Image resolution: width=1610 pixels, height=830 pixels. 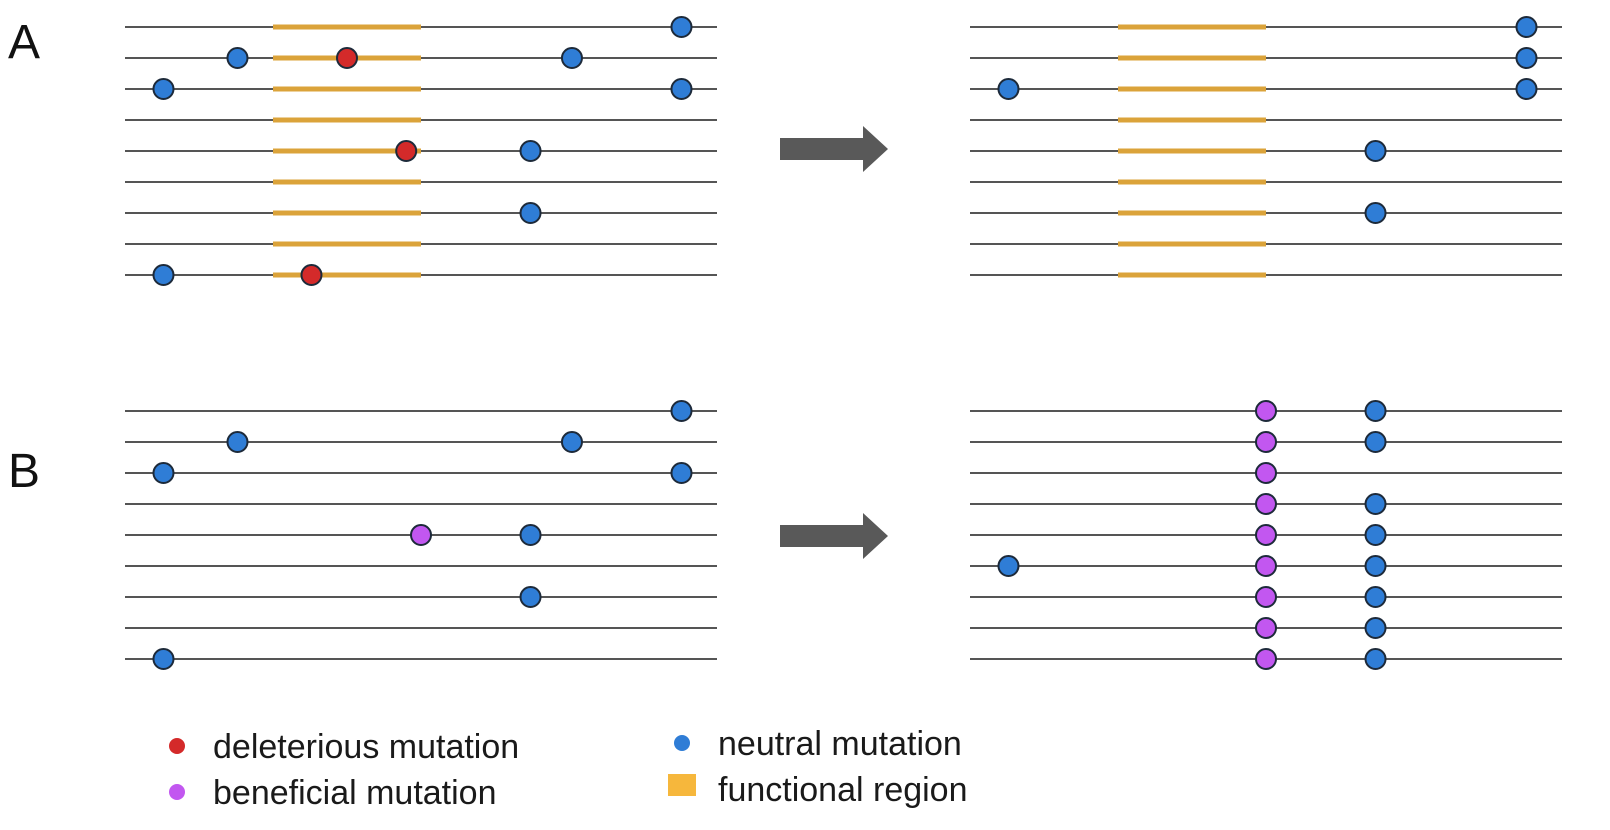 I want to click on legend-functional-region-label: functional region, so click(x=843, y=790).